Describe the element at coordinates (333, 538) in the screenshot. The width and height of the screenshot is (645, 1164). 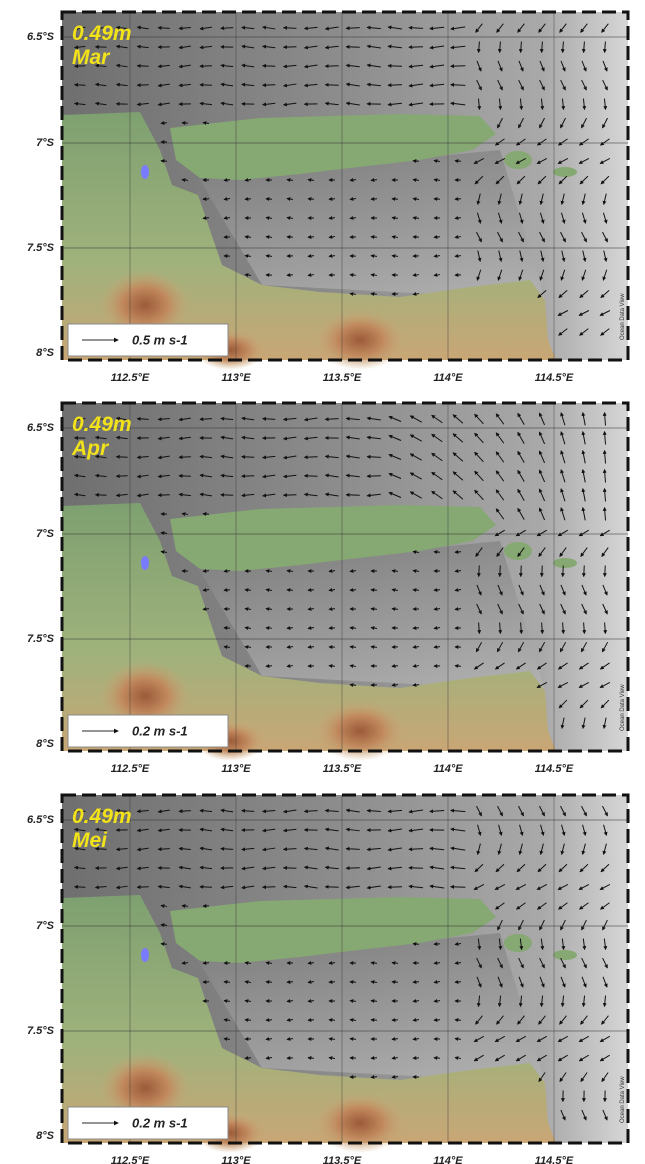
I see `madura-island` at that location.